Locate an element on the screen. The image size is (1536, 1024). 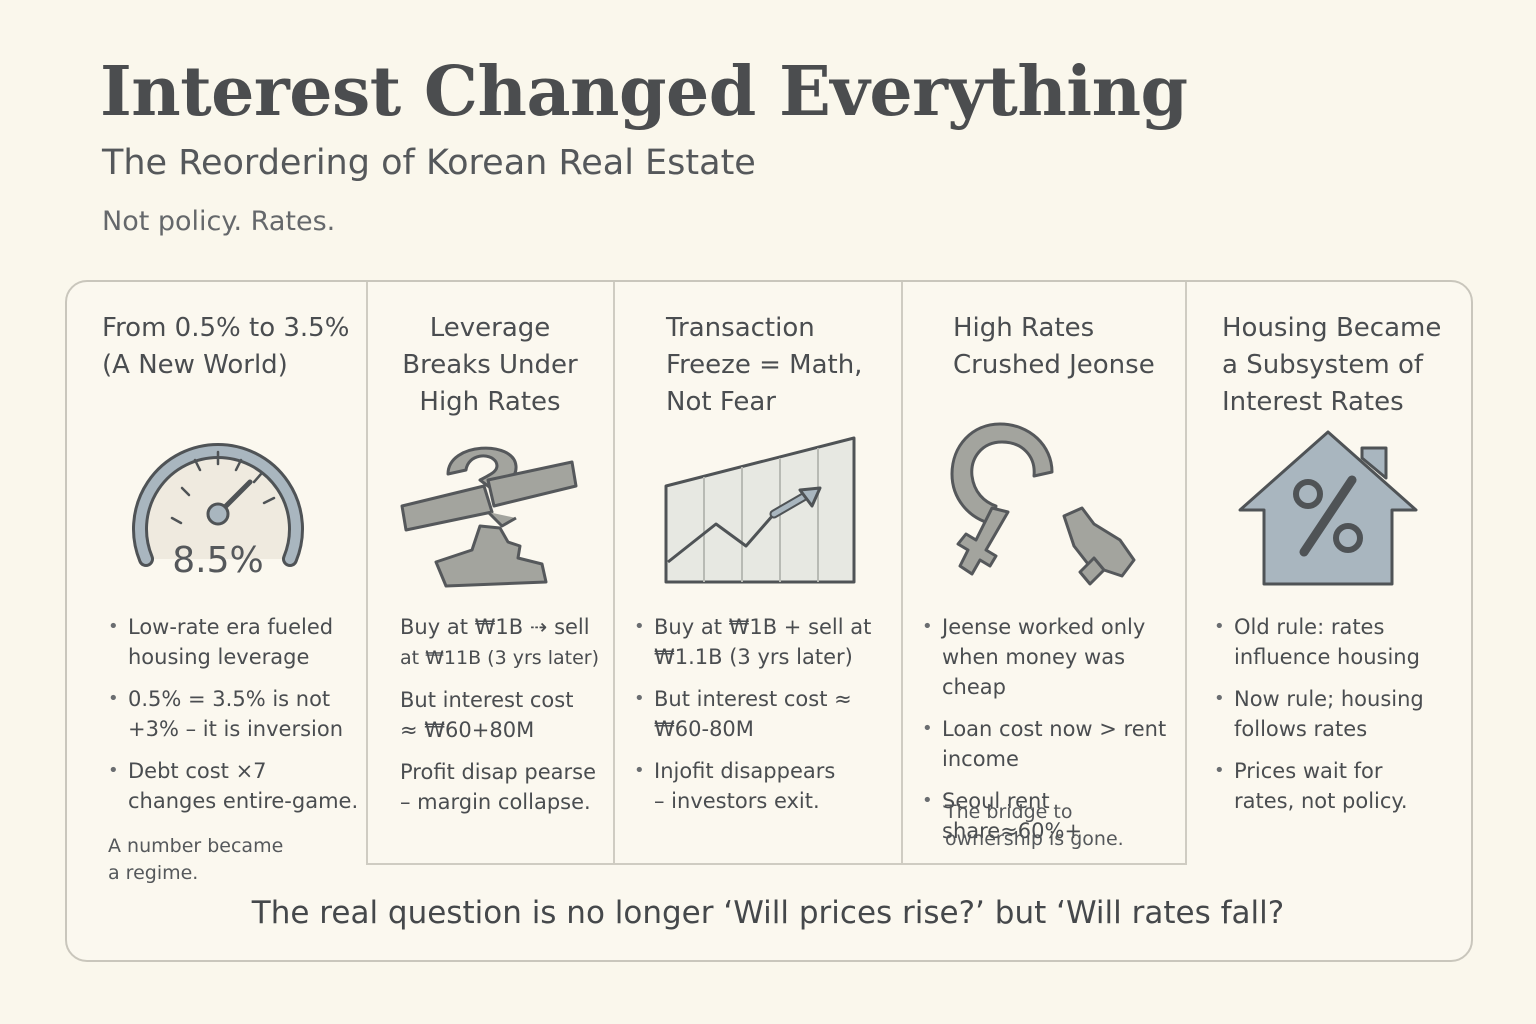
column-title: High Rates Crushed Jeonse is located at coordinates (1065, 347).